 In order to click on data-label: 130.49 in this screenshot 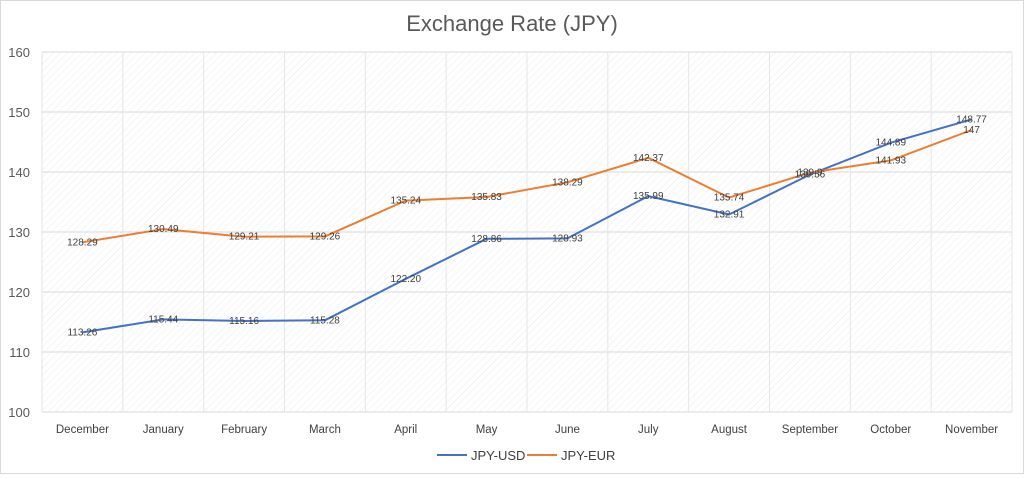, I will do `click(163, 229)`.